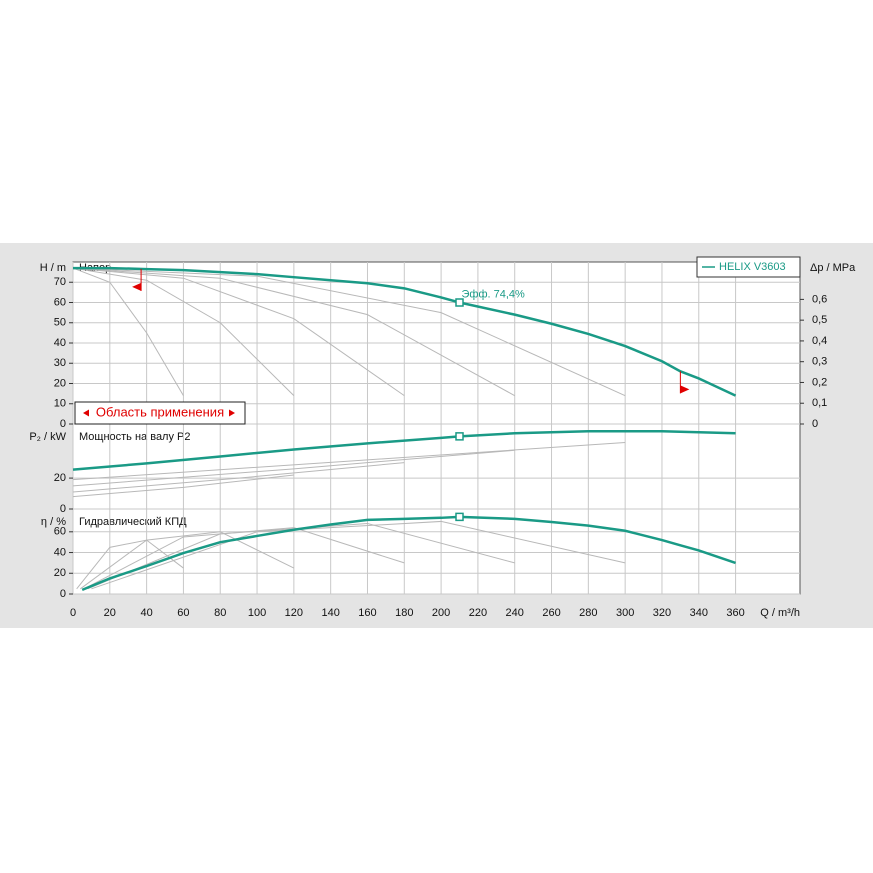 This screenshot has height=873, width=873. Describe the element at coordinates (294, 613) in the screenshot. I see `x-tick-label: 120` at that location.